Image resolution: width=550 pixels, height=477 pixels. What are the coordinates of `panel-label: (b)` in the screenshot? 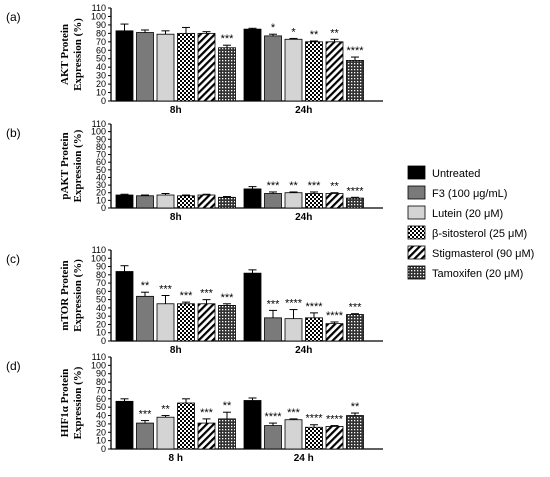 It's located at (13, 133).